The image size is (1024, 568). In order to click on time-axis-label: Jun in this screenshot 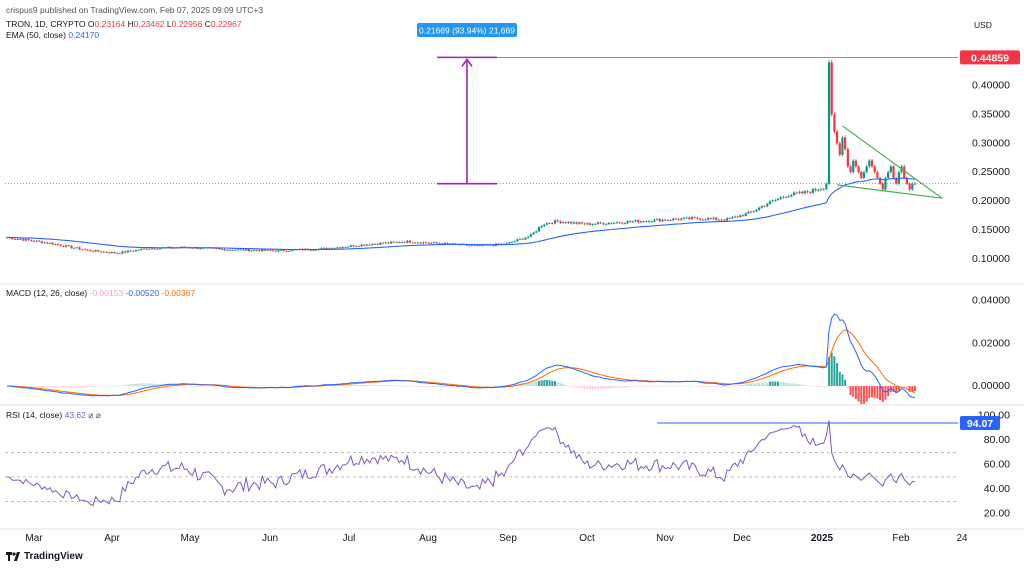, I will do `click(270, 538)`.